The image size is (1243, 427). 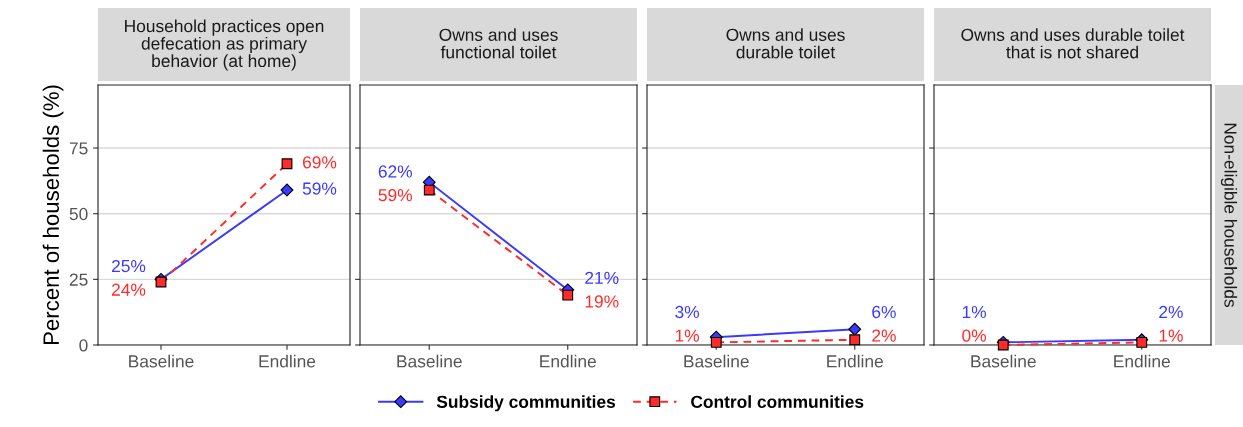 I want to click on legend-label: Subsidy communities, so click(x=526, y=403).